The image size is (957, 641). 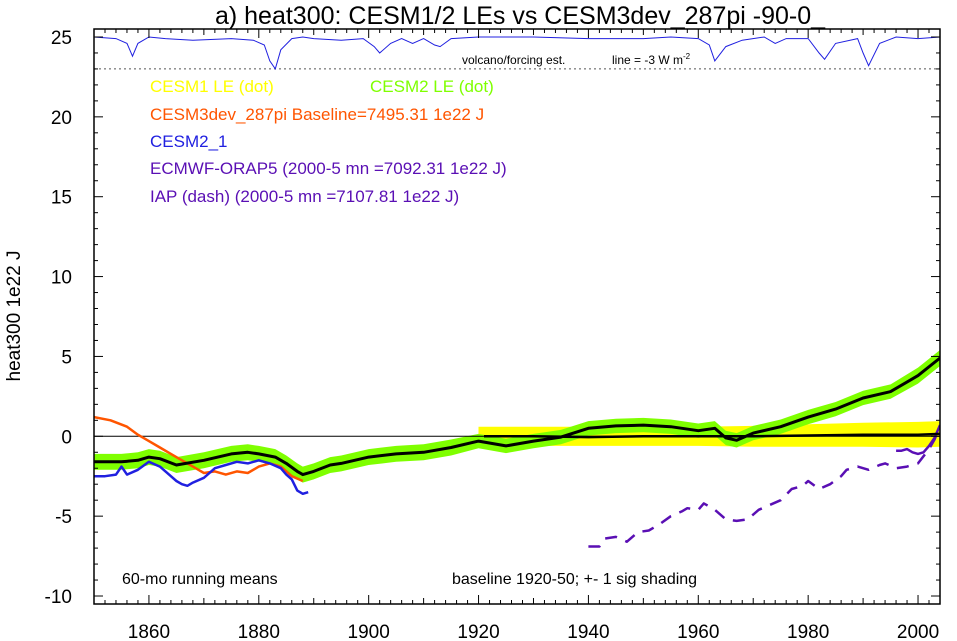 What do you see at coordinates (574, 579) in the screenshot?
I see `baseline-note: baseline 1920-50; +- 1 sig shading` at bounding box center [574, 579].